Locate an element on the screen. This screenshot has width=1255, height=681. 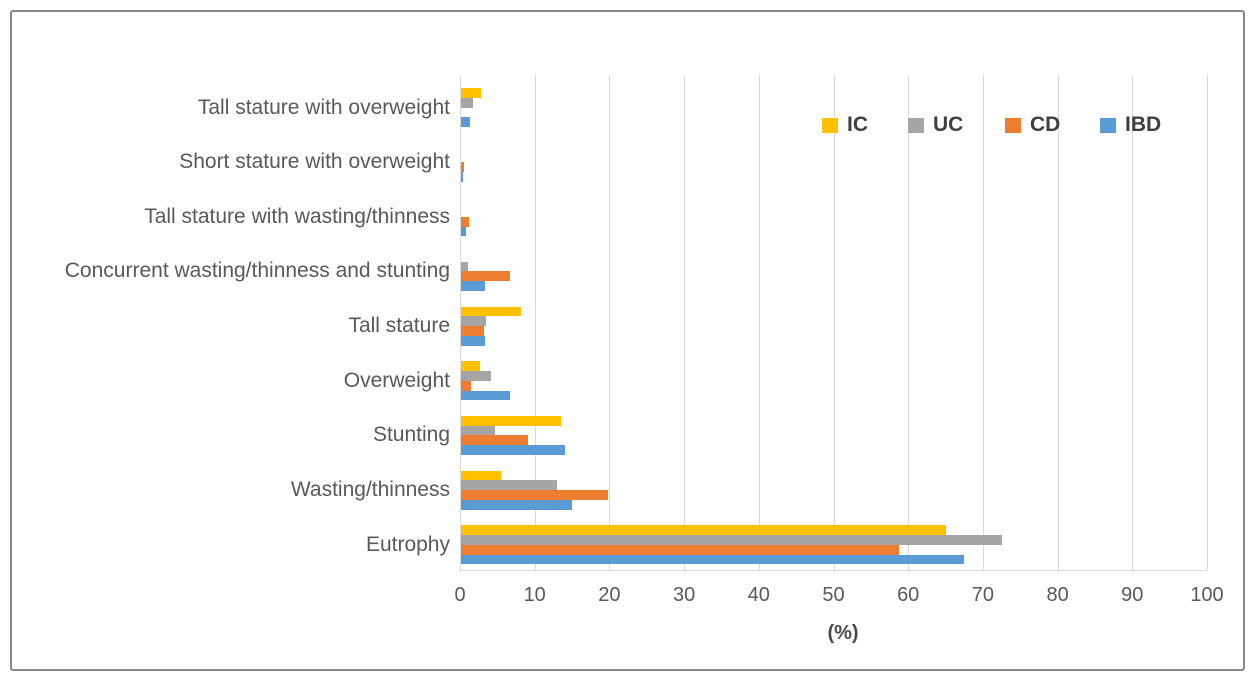
category-label: Tall stature is located at coordinates (399, 326).